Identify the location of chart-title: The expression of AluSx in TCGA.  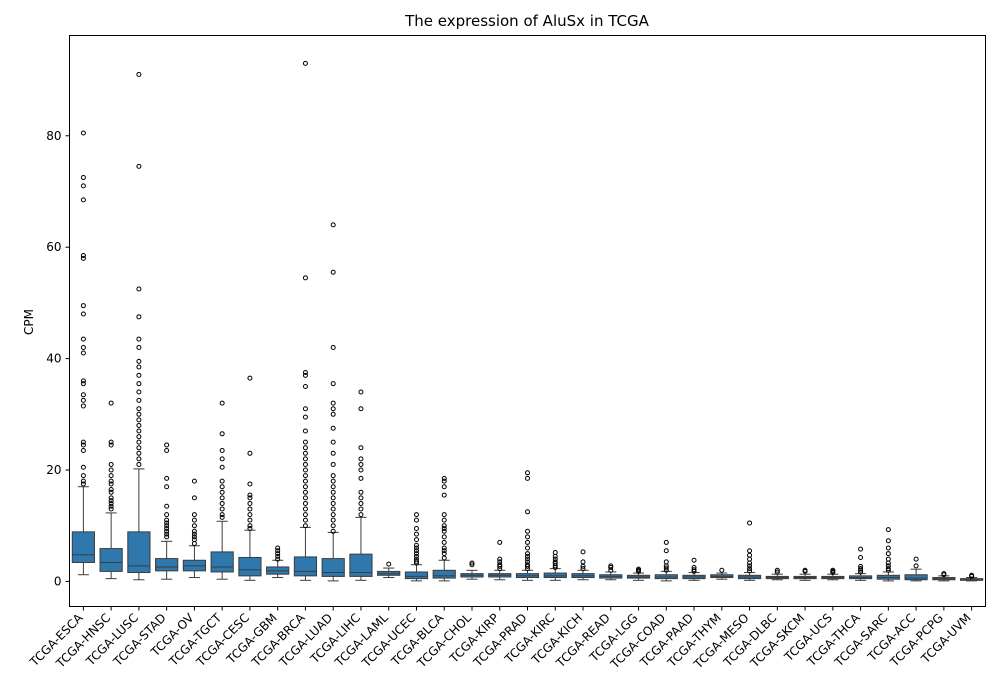
(526, 21).